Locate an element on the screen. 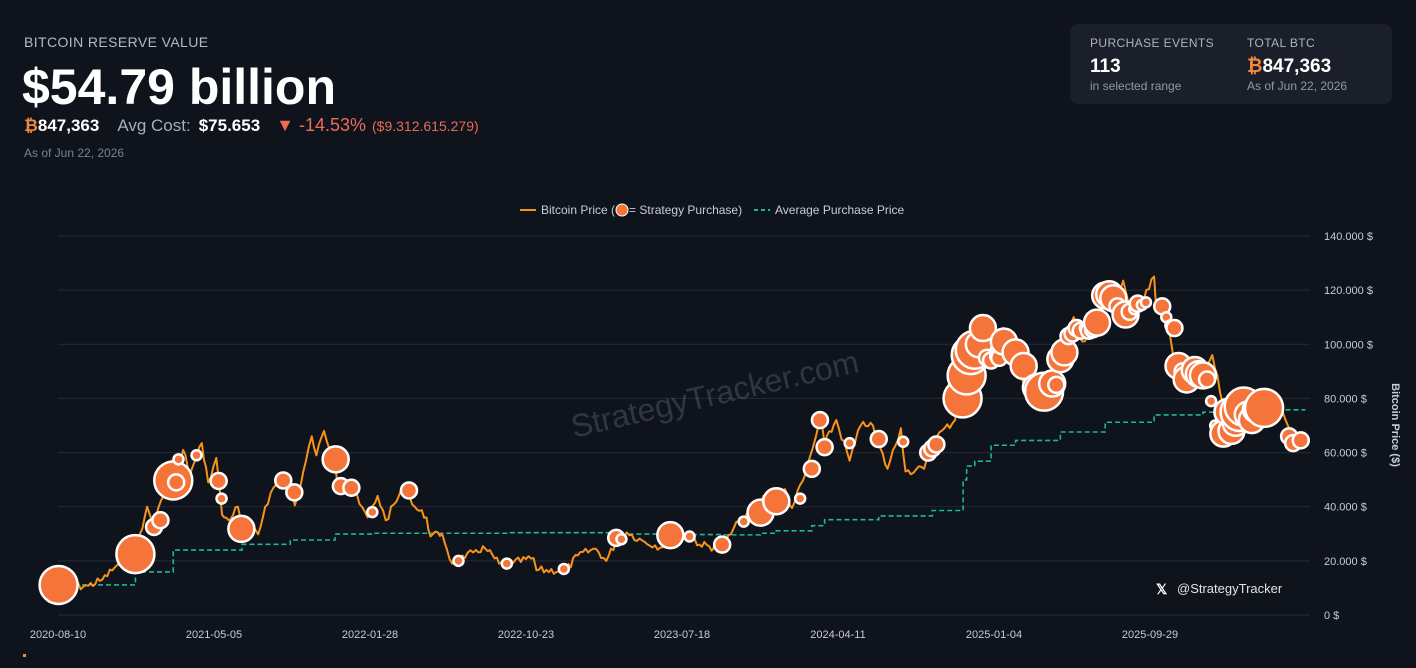 This screenshot has width=1416, height=668. as-of-date: As of Jun 22, 2026 is located at coordinates (74, 153).